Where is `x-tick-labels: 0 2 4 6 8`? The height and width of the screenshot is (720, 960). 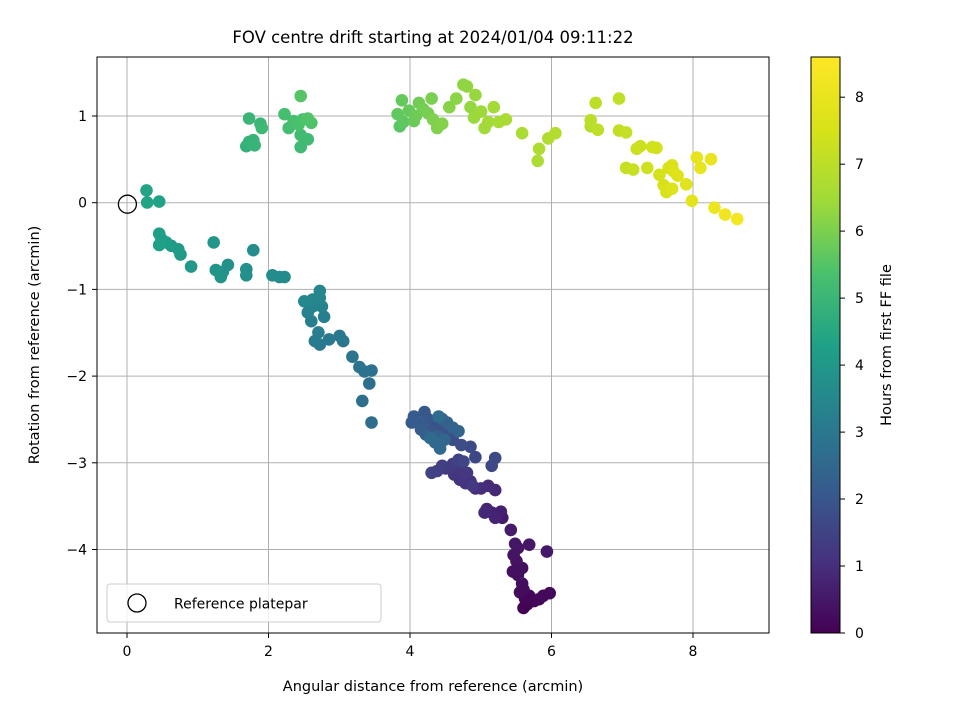 x-tick-labels: 0 2 4 6 8 is located at coordinates (410, 652).